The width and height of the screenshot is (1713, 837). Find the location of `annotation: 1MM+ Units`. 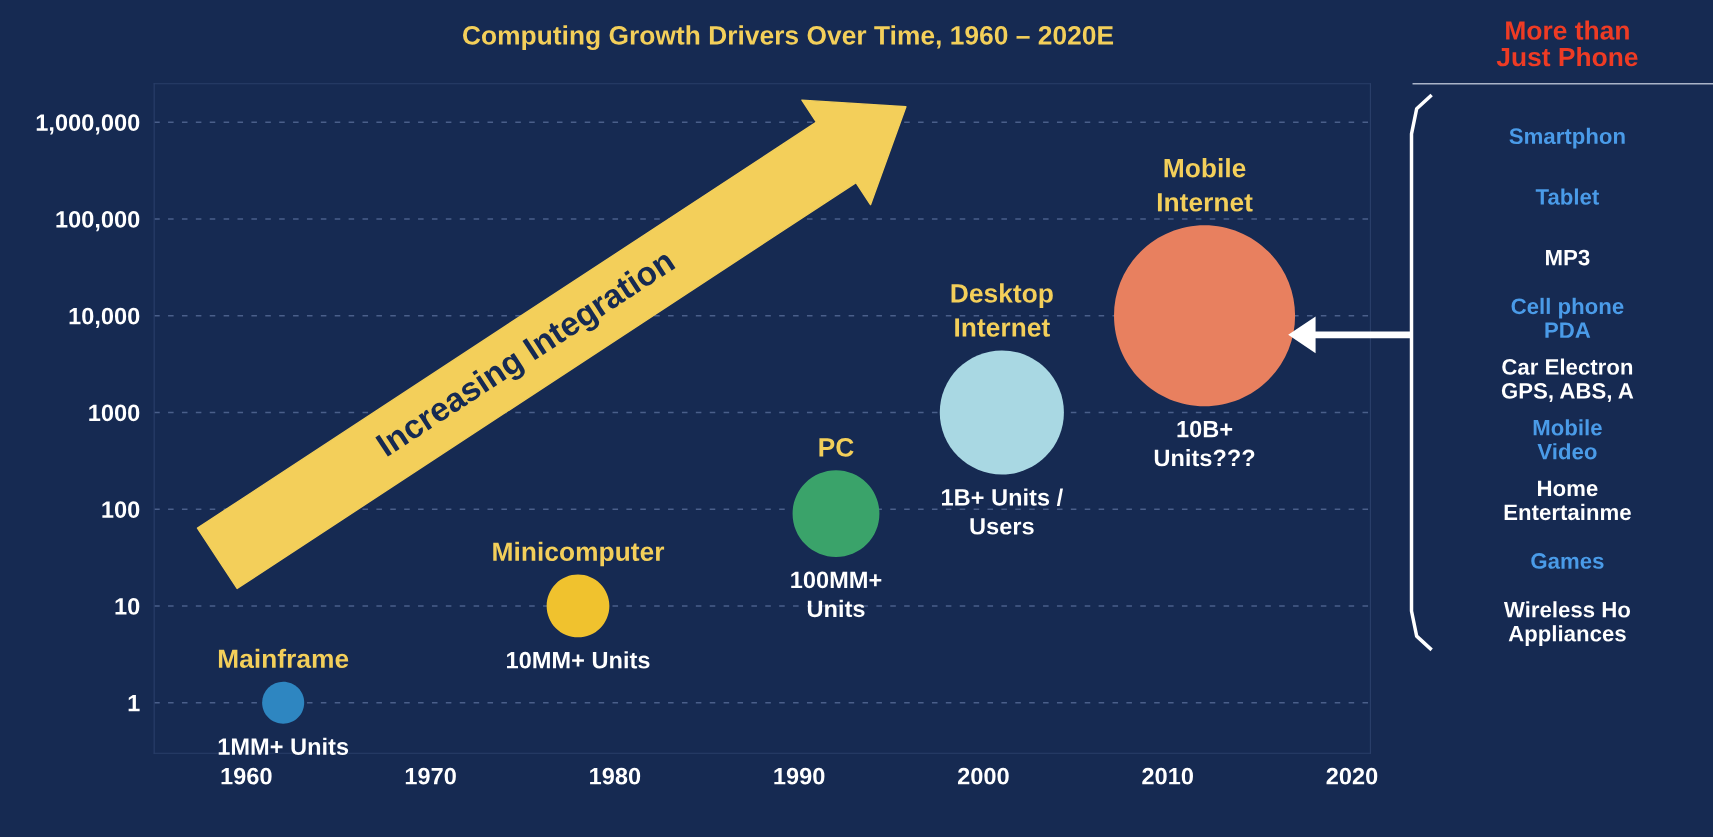

annotation: 1MM+ Units is located at coordinates (283, 746).